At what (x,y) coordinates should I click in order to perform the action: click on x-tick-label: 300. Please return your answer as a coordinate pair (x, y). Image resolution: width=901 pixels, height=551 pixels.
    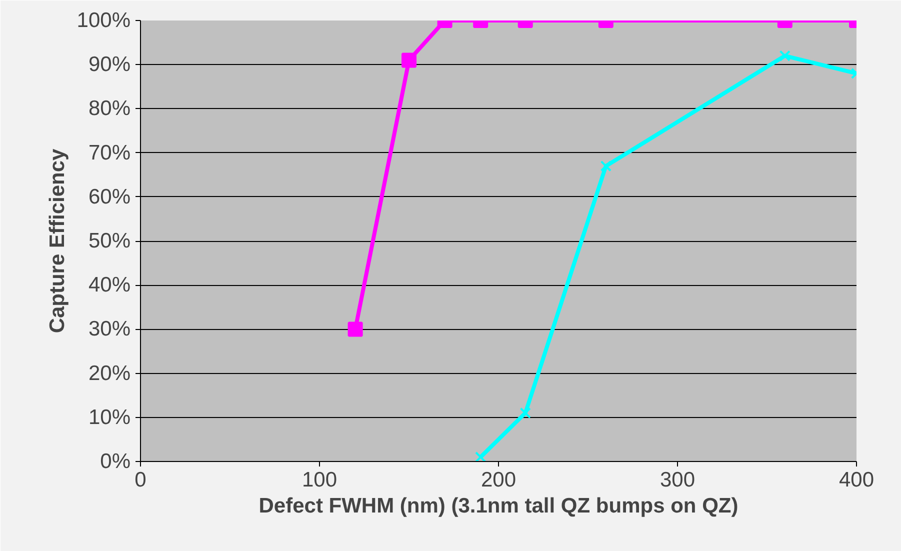
    Looking at the image, I should click on (678, 480).